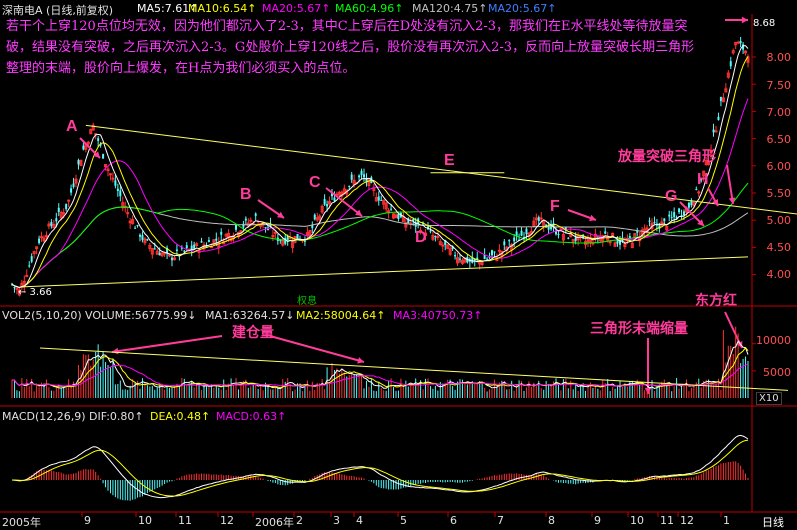 The height and width of the screenshot is (530, 797). What do you see at coordinates (777, 372) in the screenshot?
I see `vol-tick: 5000` at bounding box center [777, 372].